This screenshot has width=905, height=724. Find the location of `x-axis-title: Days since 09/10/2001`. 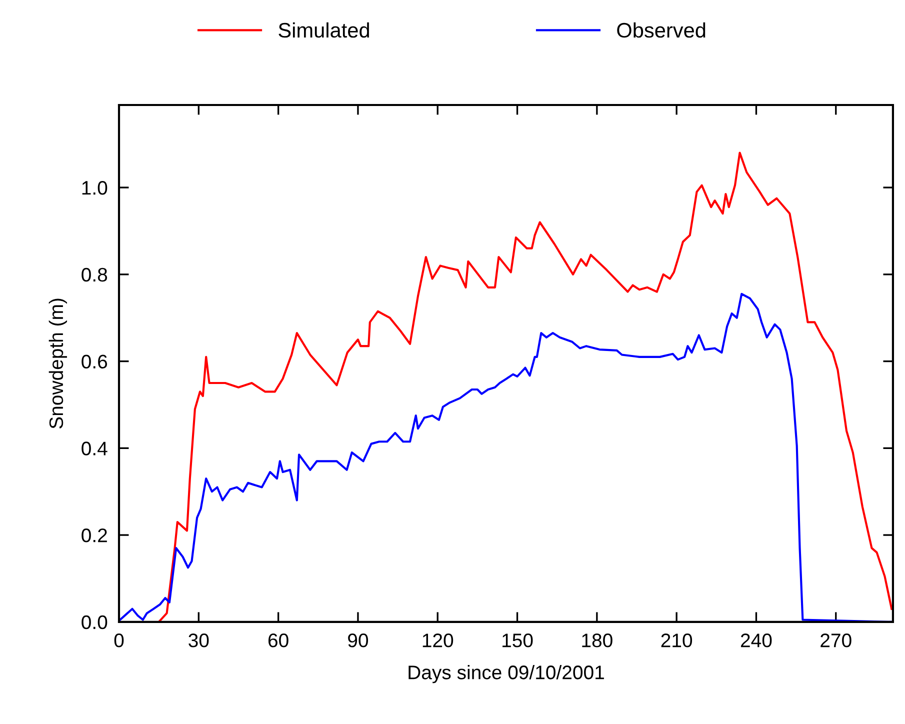

x-axis-title: Days since 09/10/2001 is located at coordinates (506, 674).